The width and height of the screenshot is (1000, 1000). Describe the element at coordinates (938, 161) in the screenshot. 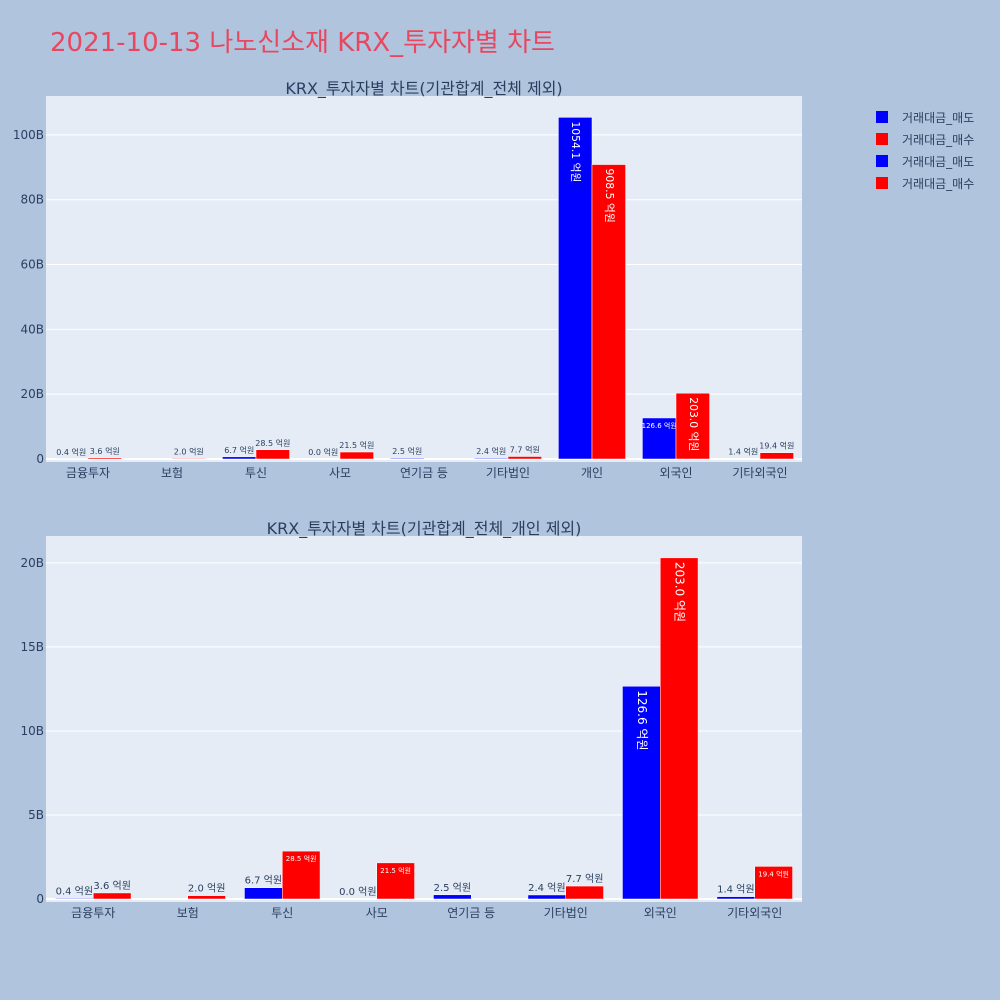

I see `legend-label-sell-2: 거래대금_매도` at that location.